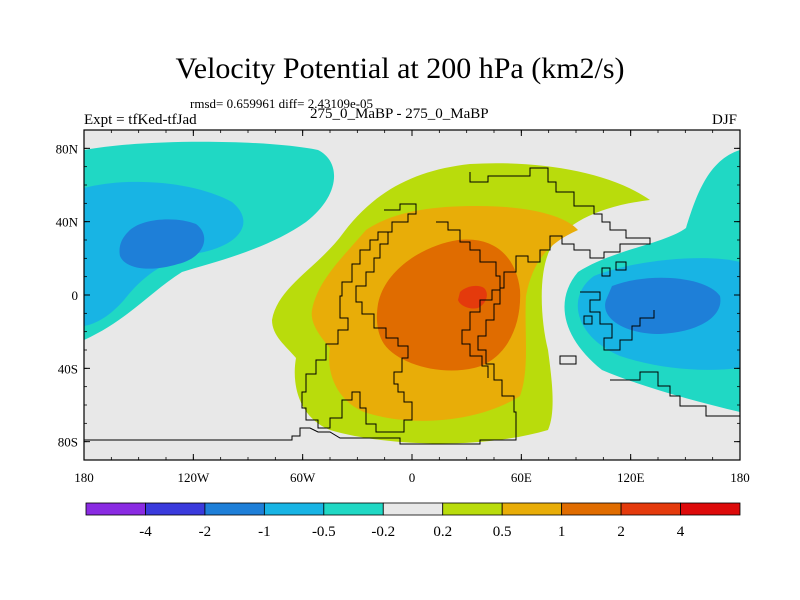 The height and width of the screenshot is (600, 800). Describe the element at coordinates (145, 532) in the screenshot. I see `colorbar-label: -4` at that location.